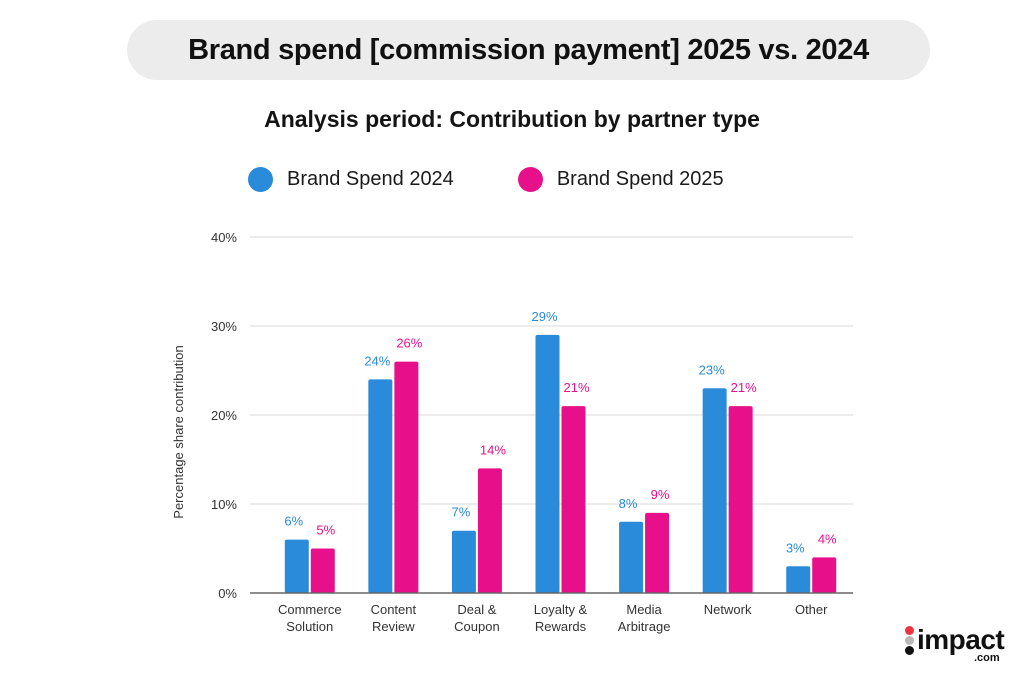  I want to click on x-category-label-line: Other, so click(811, 609).